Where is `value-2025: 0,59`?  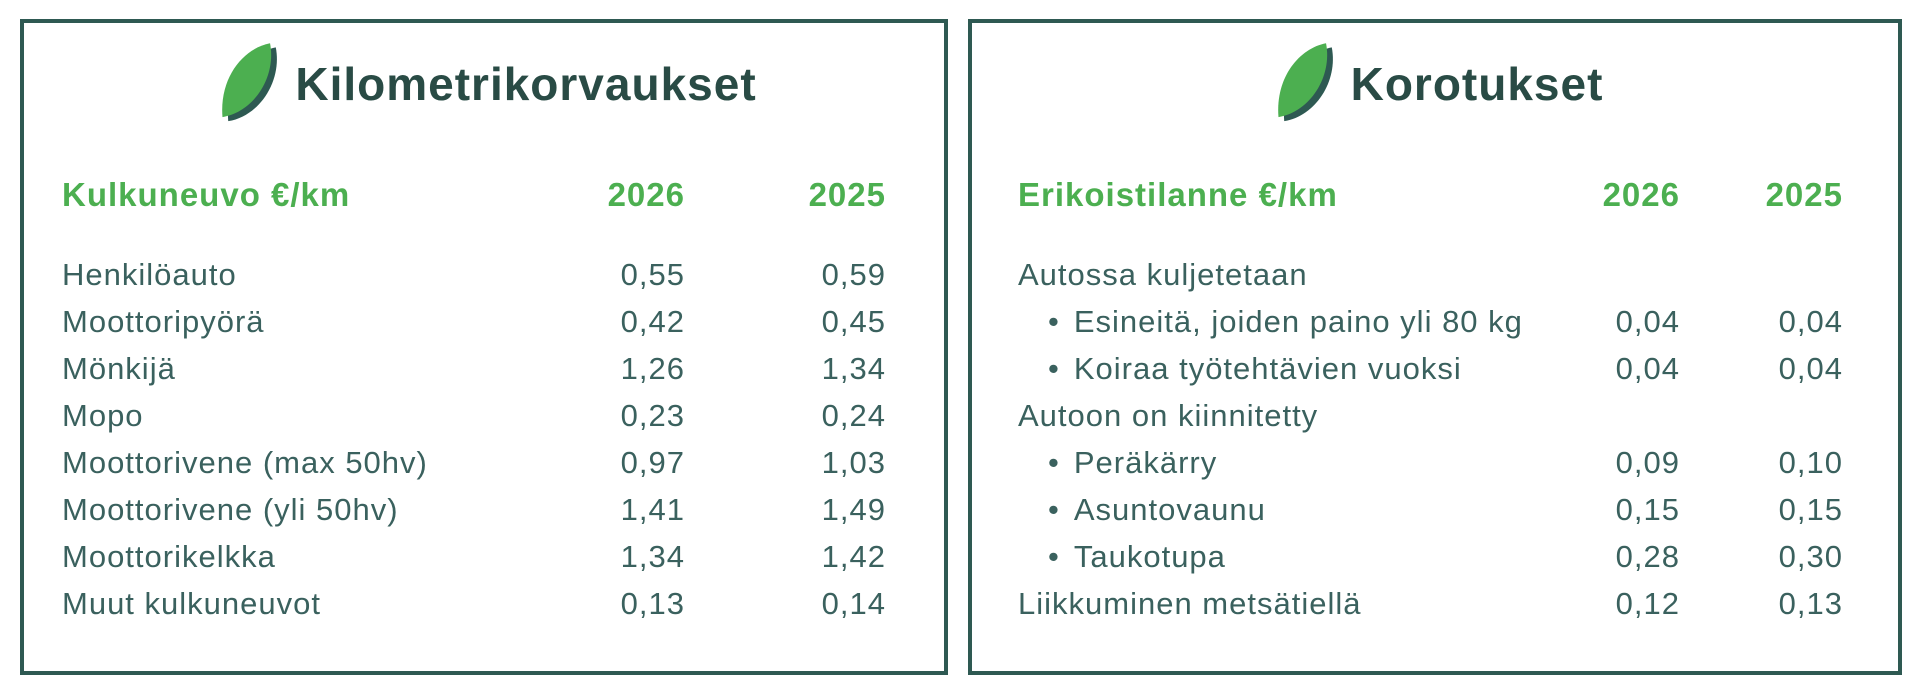
value-2025: 0,59 is located at coordinates (853, 274).